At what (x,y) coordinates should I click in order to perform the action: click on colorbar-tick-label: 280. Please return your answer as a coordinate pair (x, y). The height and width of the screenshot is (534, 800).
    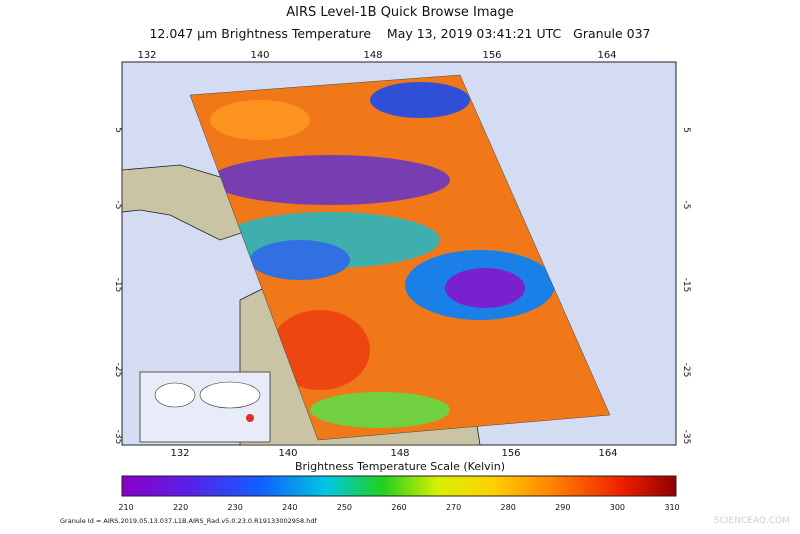
    Looking at the image, I should click on (508, 507).